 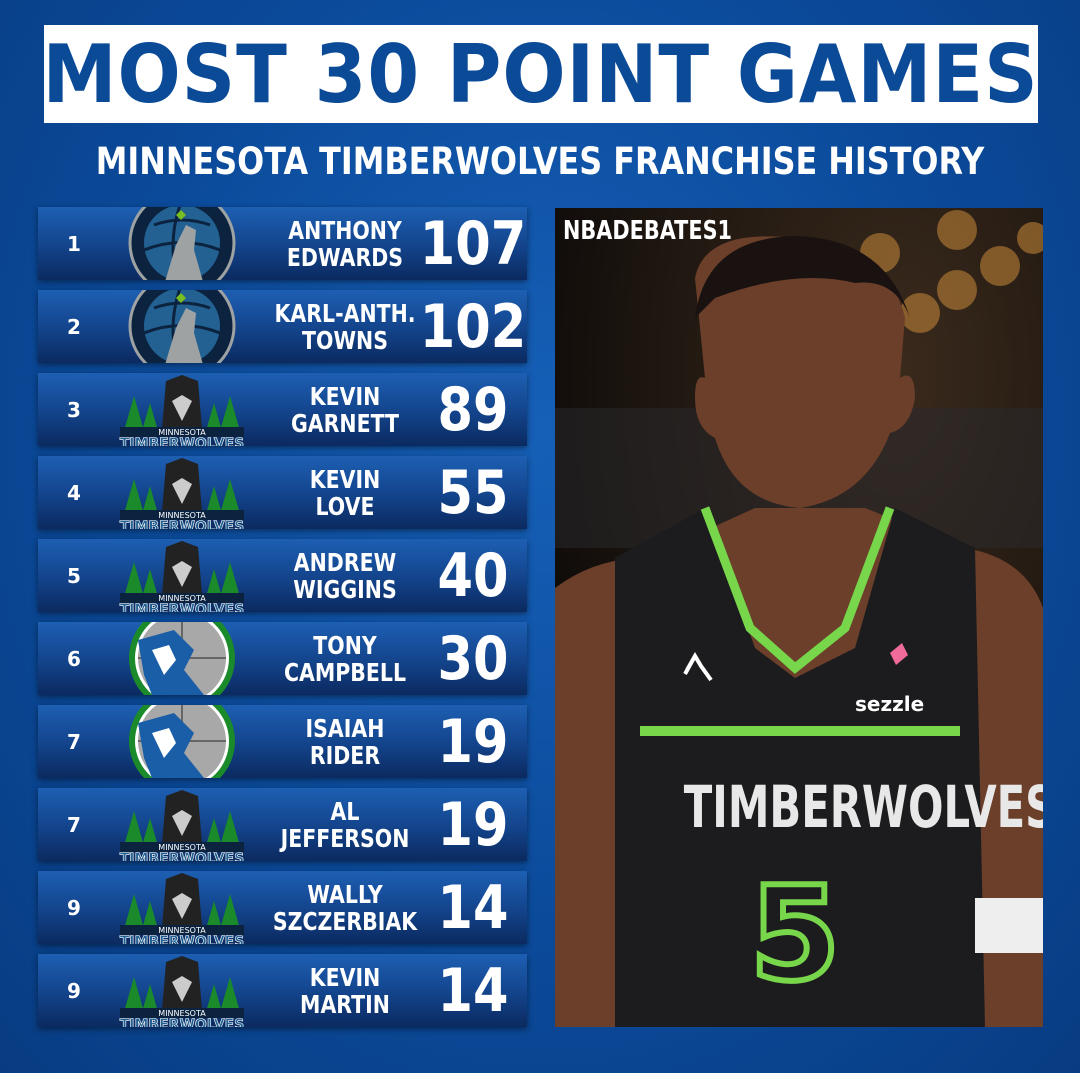 I want to click on rank-number: 6, so click(x=74, y=658).